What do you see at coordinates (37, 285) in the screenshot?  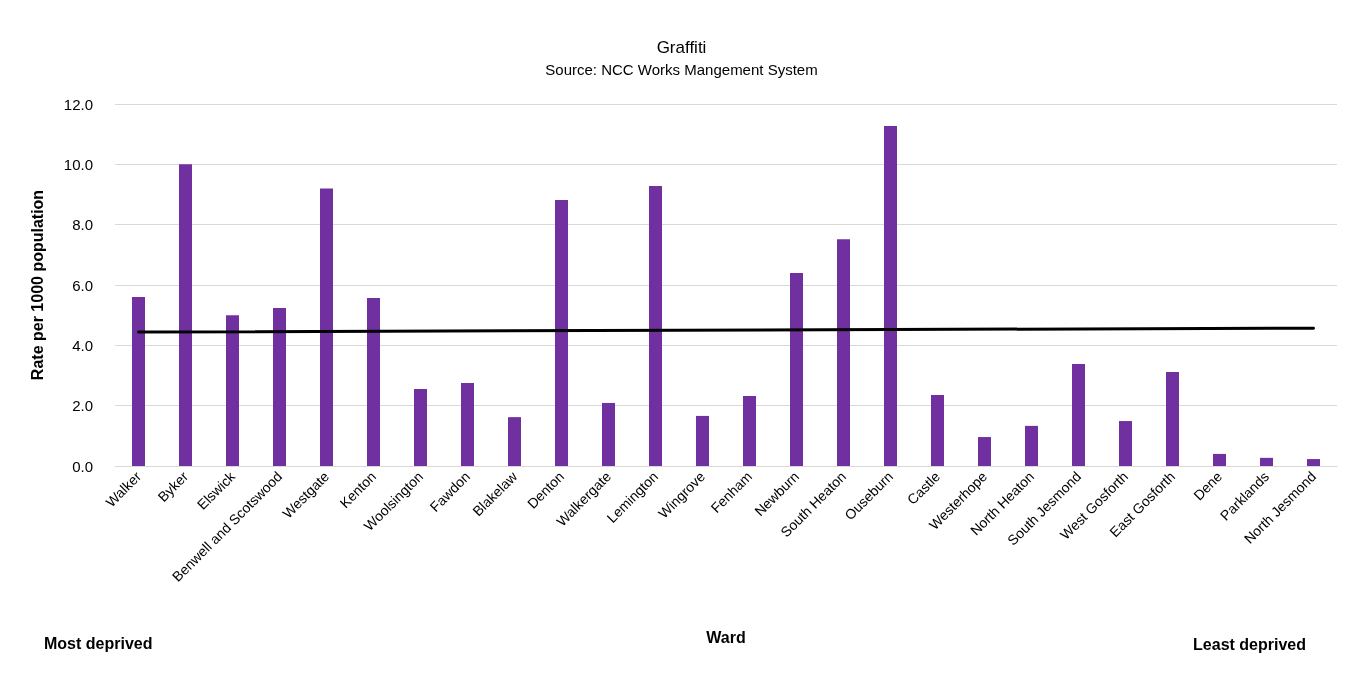 I see `y-axis-title: Rate per 1000 population` at bounding box center [37, 285].